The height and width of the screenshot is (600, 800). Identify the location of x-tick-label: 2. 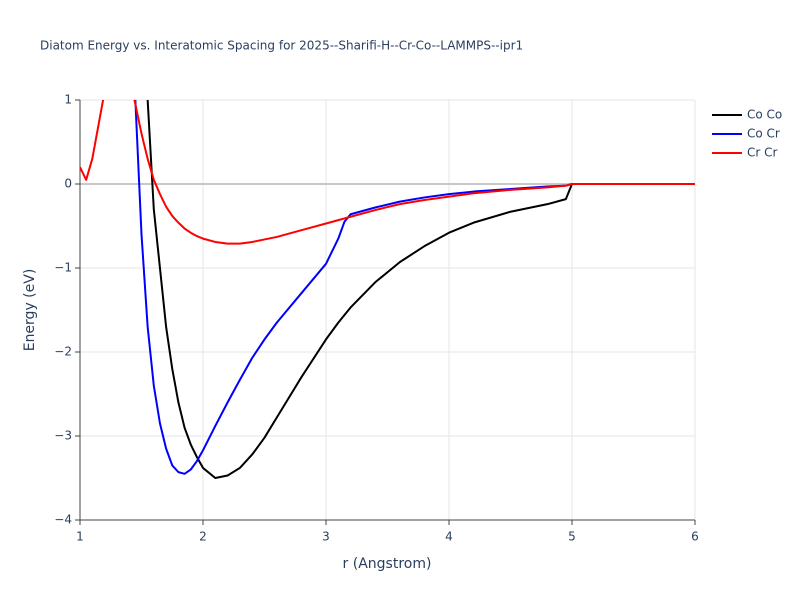
(203, 537).